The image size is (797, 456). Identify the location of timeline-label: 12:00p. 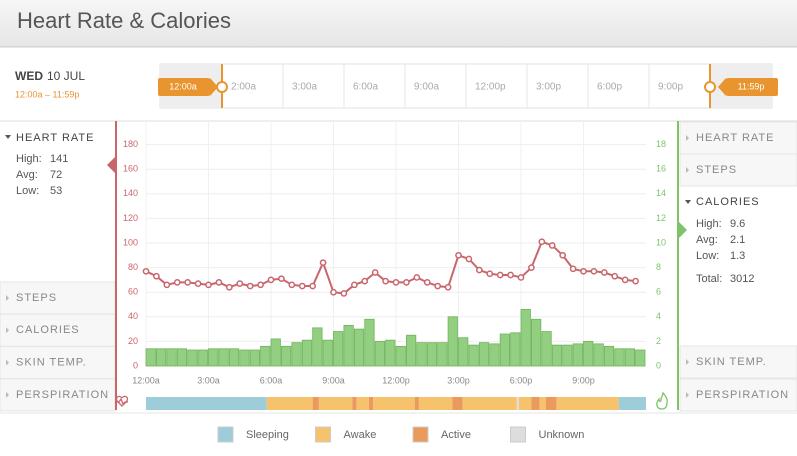
(490, 87).